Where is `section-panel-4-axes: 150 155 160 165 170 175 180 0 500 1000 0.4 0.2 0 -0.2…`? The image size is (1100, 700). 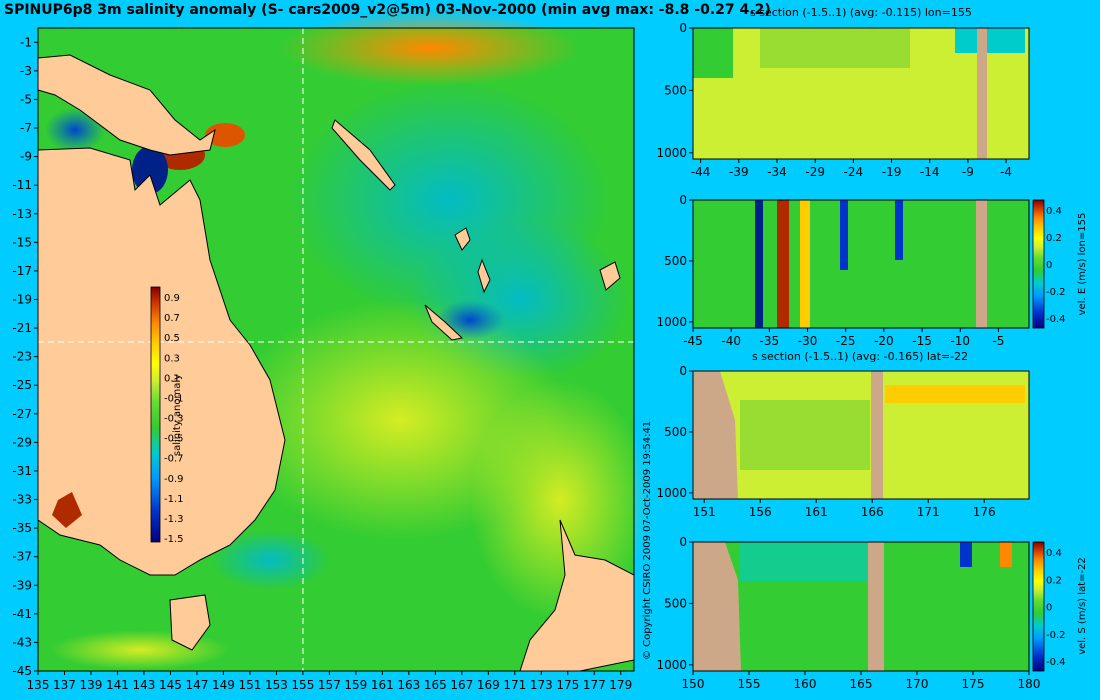
section-panel-4-axes: 150 155 160 165 170 175 180 0 500 1000 0.4 0.2 0 -0.2… is located at coordinates (860, 613).